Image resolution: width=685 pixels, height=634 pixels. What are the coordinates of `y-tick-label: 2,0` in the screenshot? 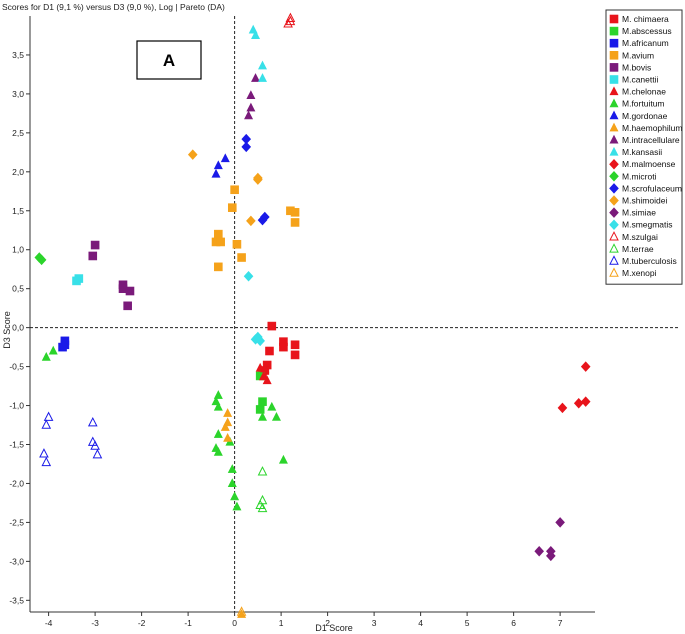 It's located at (18, 172).